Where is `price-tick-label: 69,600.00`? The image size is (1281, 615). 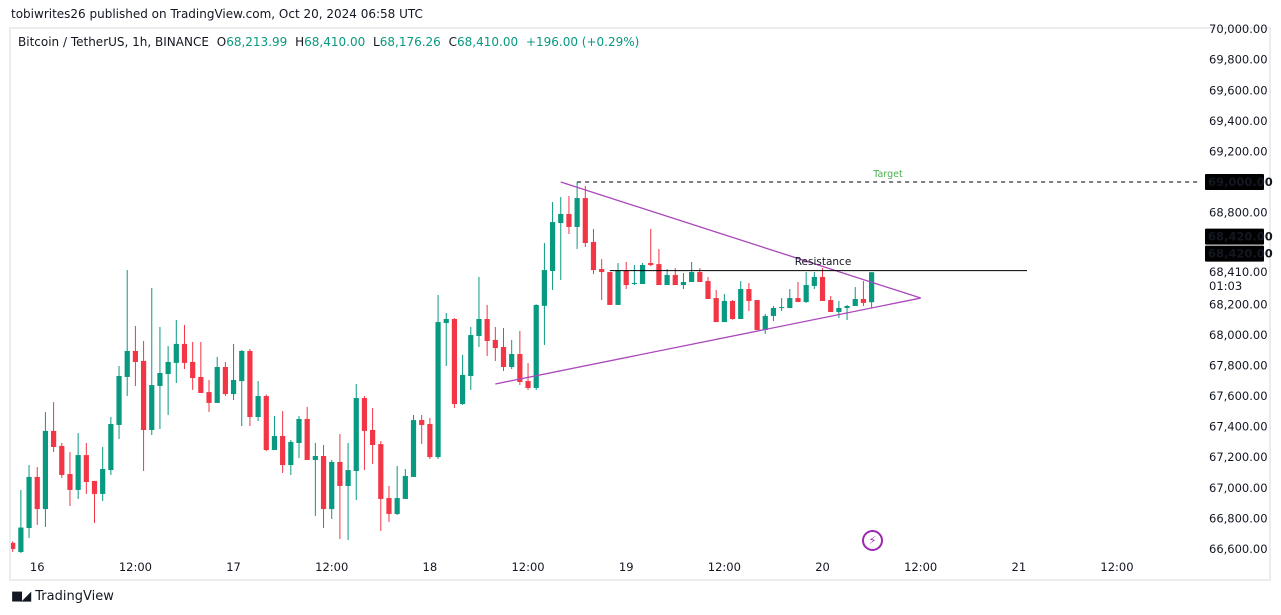
price-tick-label: 69,600.00 is located at coordinates (1238, 90).